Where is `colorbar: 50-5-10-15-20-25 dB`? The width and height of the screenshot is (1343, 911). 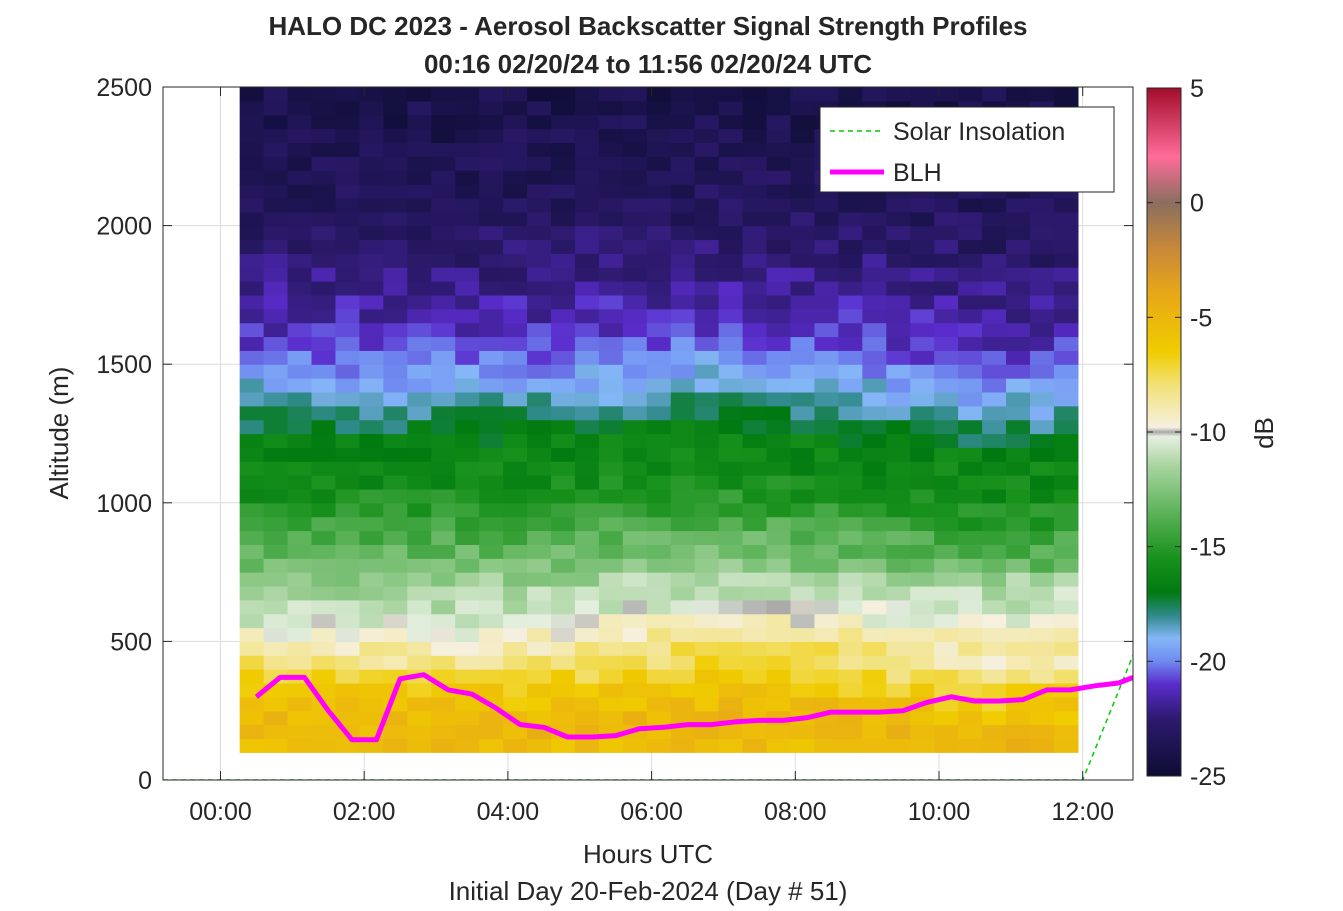 colorbar: 50-5-10-15-20-25 dB is located at coordinates (1212, 433).